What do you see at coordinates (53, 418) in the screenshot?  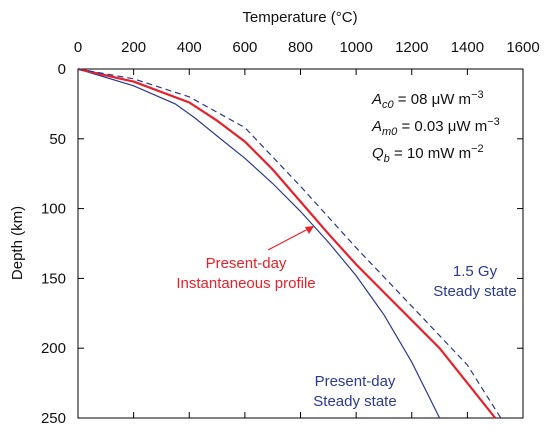 I see `y-tick-label: 250` at bounding box center [53, 418].